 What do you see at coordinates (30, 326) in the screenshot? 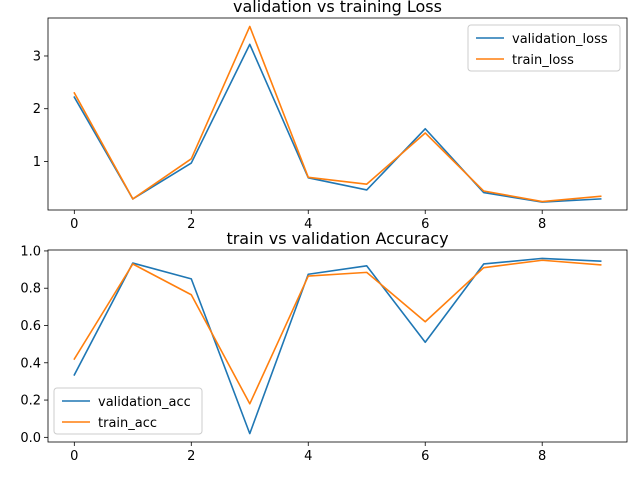
I see `y-tick-label: 0.6` at bounding box center [30, 326].